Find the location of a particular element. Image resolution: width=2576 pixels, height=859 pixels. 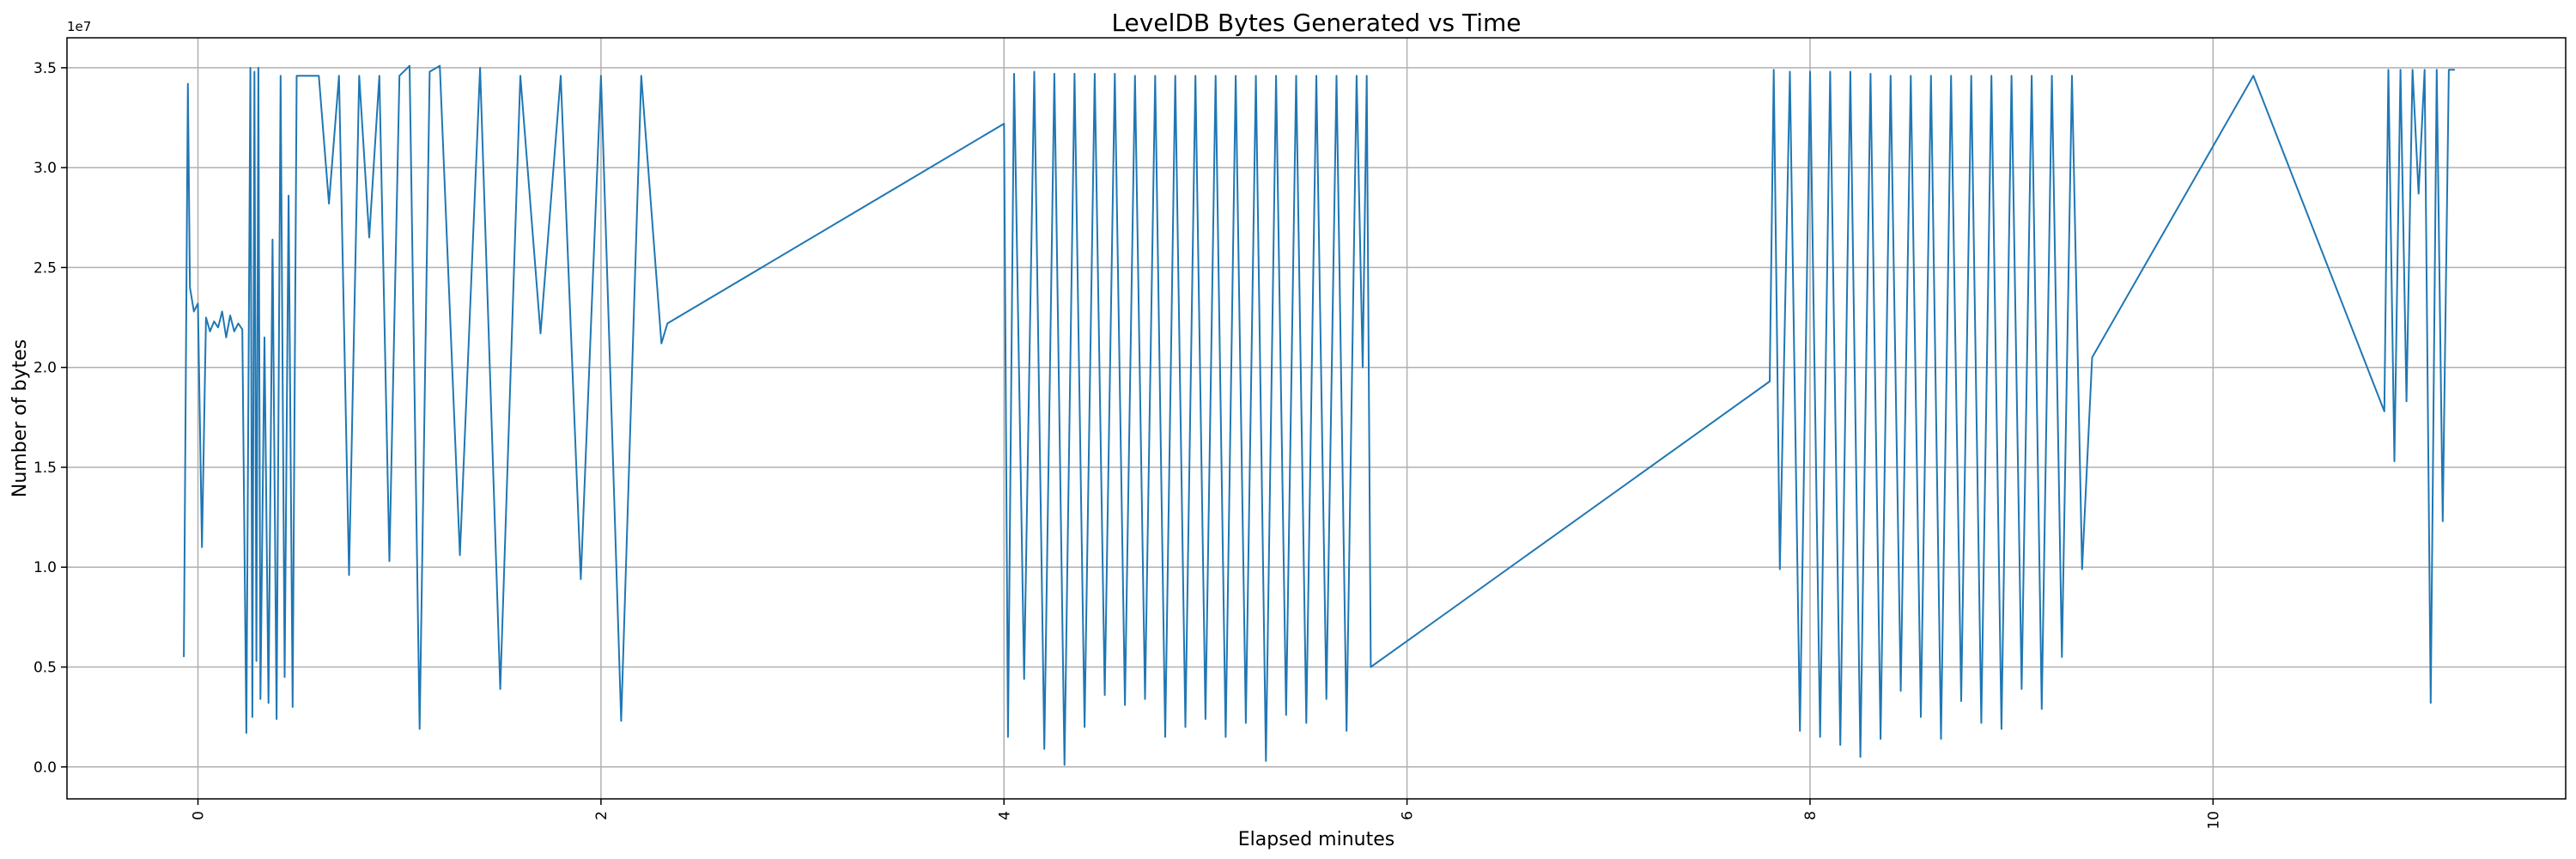

y-tick-label: 0.0 is located at coordinates (45, 768).